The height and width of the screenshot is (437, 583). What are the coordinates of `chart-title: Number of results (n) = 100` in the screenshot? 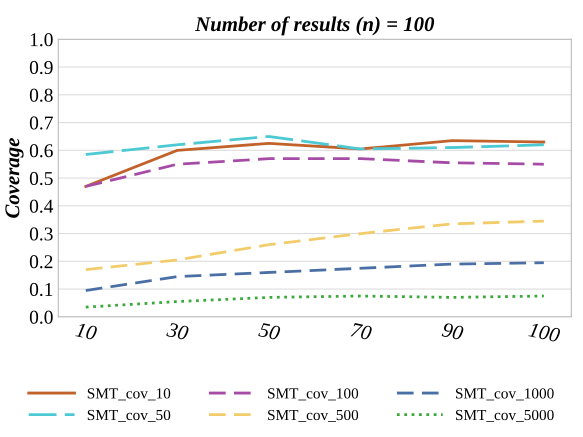 It's located at (314, 26).